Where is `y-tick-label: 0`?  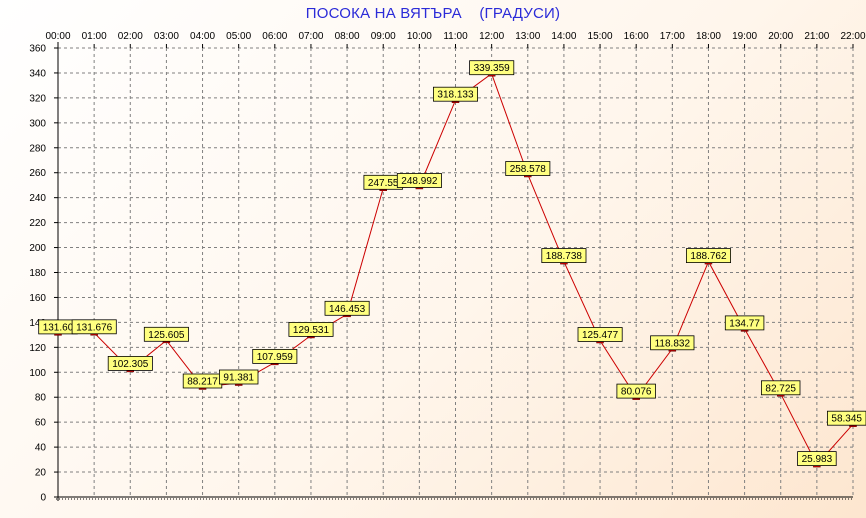 y-tick-label: 0 is located at coordinates (43, 498).